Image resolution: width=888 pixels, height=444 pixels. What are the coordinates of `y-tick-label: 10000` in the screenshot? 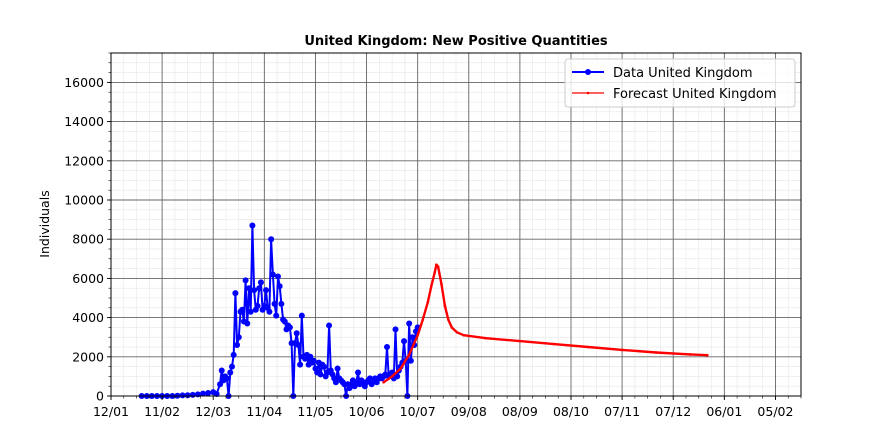 It's located at (84, 200).